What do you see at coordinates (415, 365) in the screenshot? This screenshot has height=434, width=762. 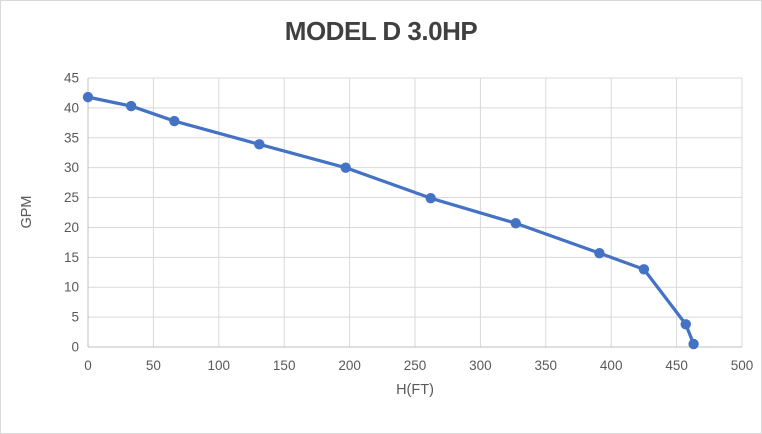 I see `x-tick-label: 250` at bounding box center [415, 365].